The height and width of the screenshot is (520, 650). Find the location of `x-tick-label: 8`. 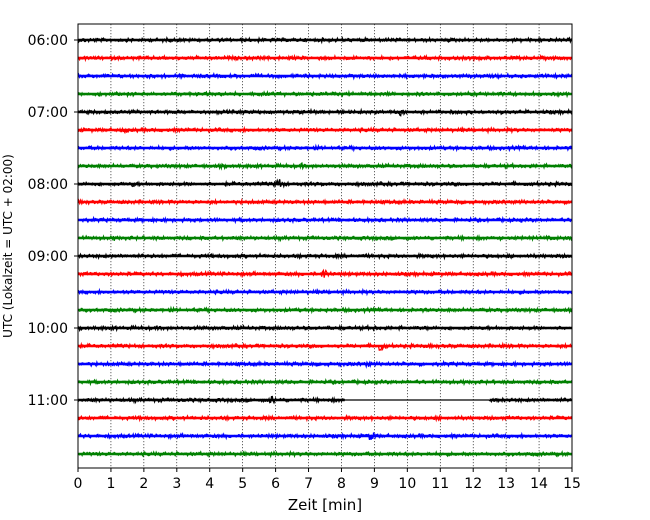

x-tick-label: 8 is located at coordinates (341, 484).